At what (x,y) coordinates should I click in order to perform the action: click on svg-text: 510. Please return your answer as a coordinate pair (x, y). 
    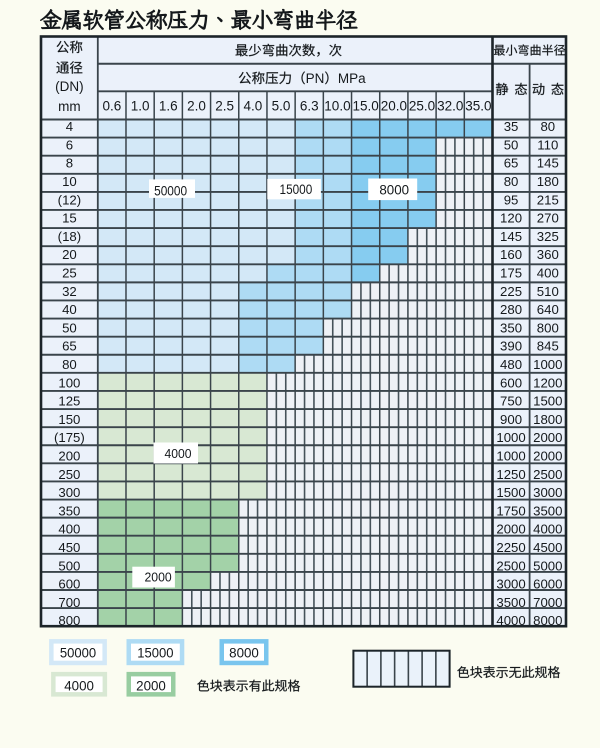
    Looking at the image, I should click on (548, 291).